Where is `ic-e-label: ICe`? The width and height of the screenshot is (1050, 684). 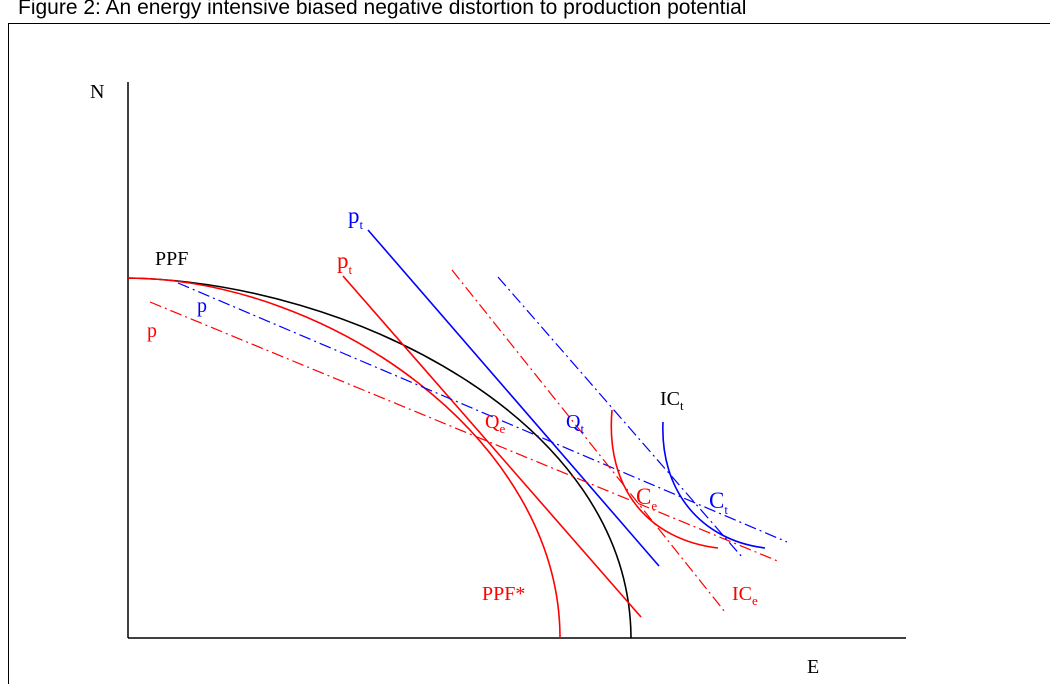 ic-e-label: ICe is located at coordinates (745, 595).